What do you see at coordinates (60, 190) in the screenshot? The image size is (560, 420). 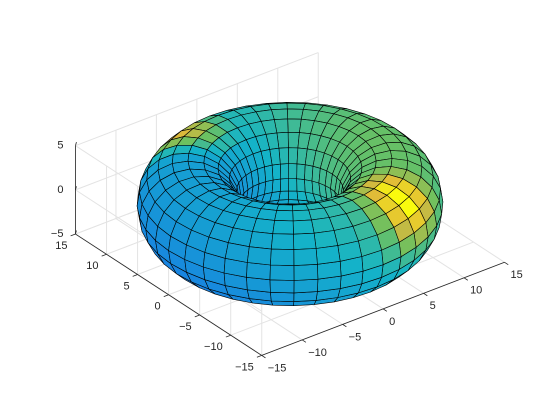 I see `z-tick-label: 0` at bounding box center [60, 190].